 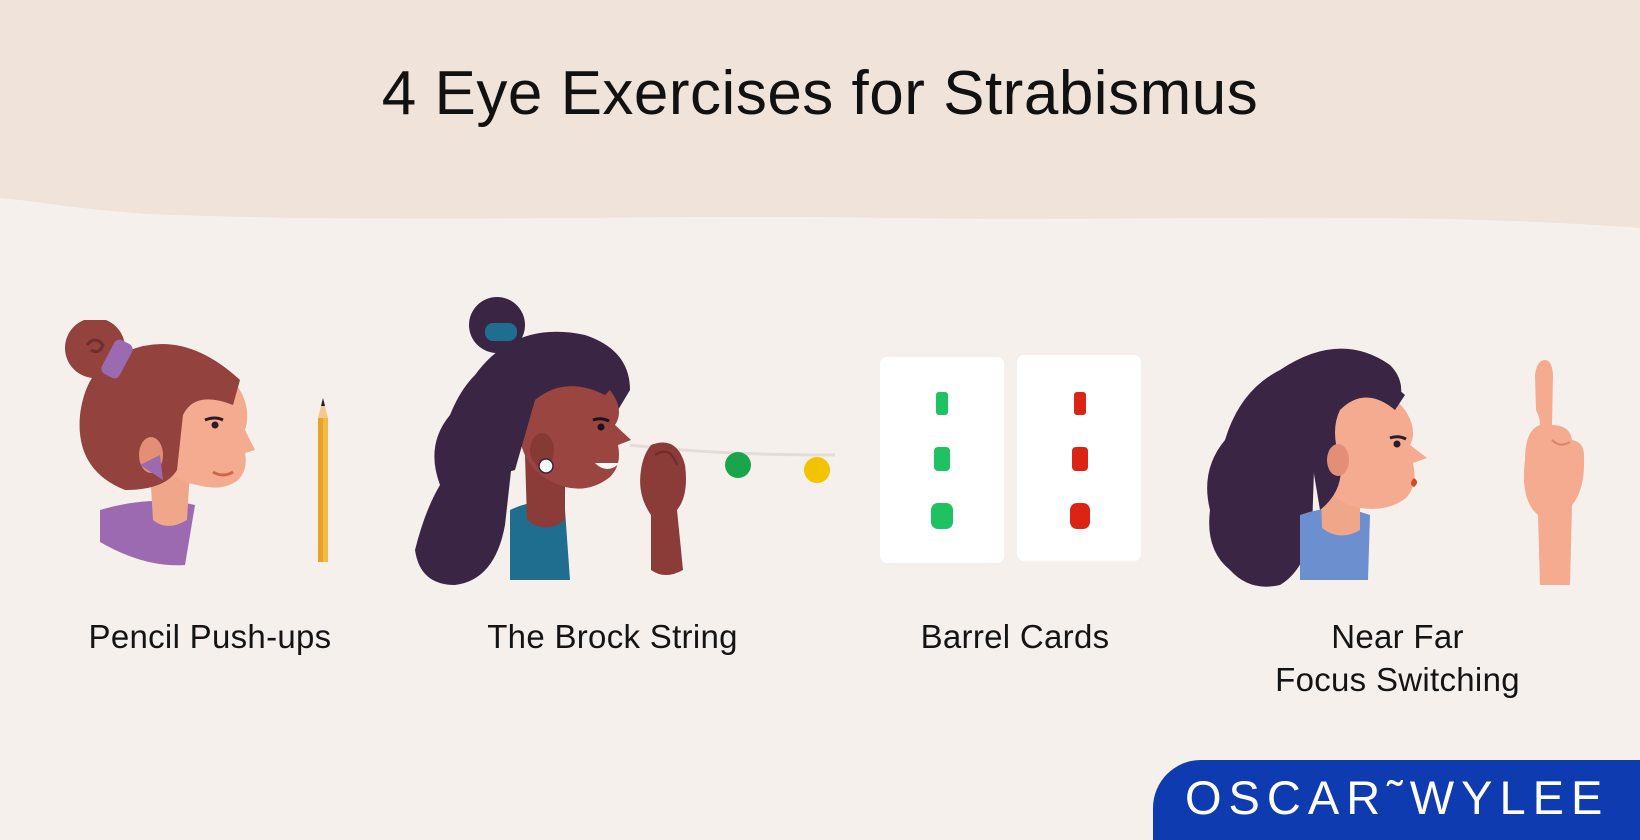 I want to click on caption-brock-string: The Brock String, so click(x=612, y=636).